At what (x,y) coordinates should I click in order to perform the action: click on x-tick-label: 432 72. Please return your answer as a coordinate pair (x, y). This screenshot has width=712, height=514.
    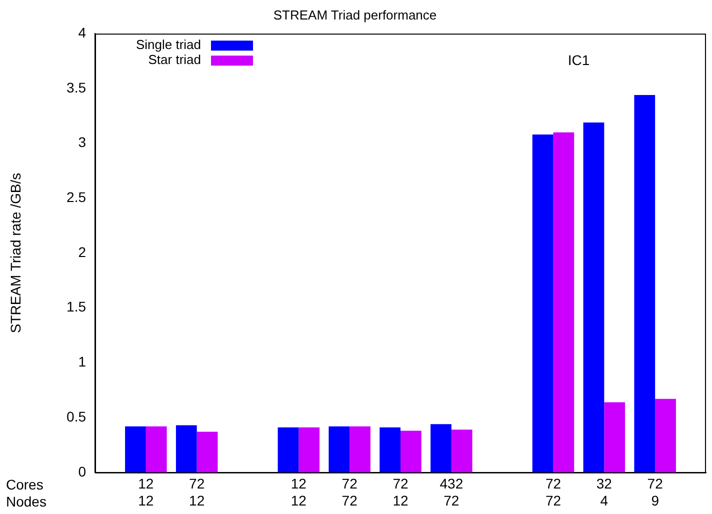
    Looking at the image, I should click on (452, 492).